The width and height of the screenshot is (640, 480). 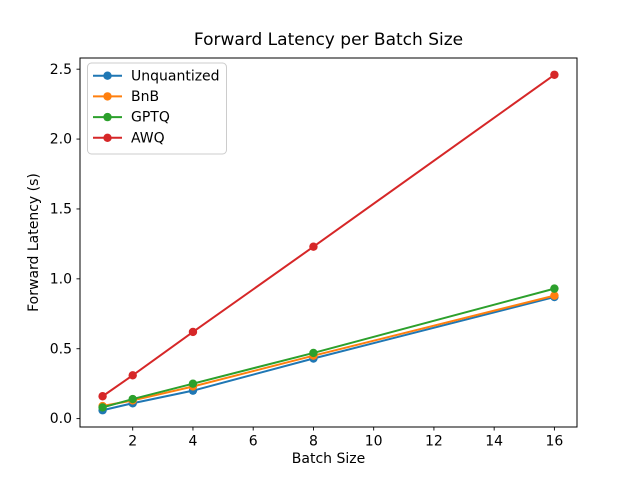 What do you see at coordinates (145, 97) in the screenshot?
I see `legend-label-BnB: BnB` at bounding box center [145, 97].